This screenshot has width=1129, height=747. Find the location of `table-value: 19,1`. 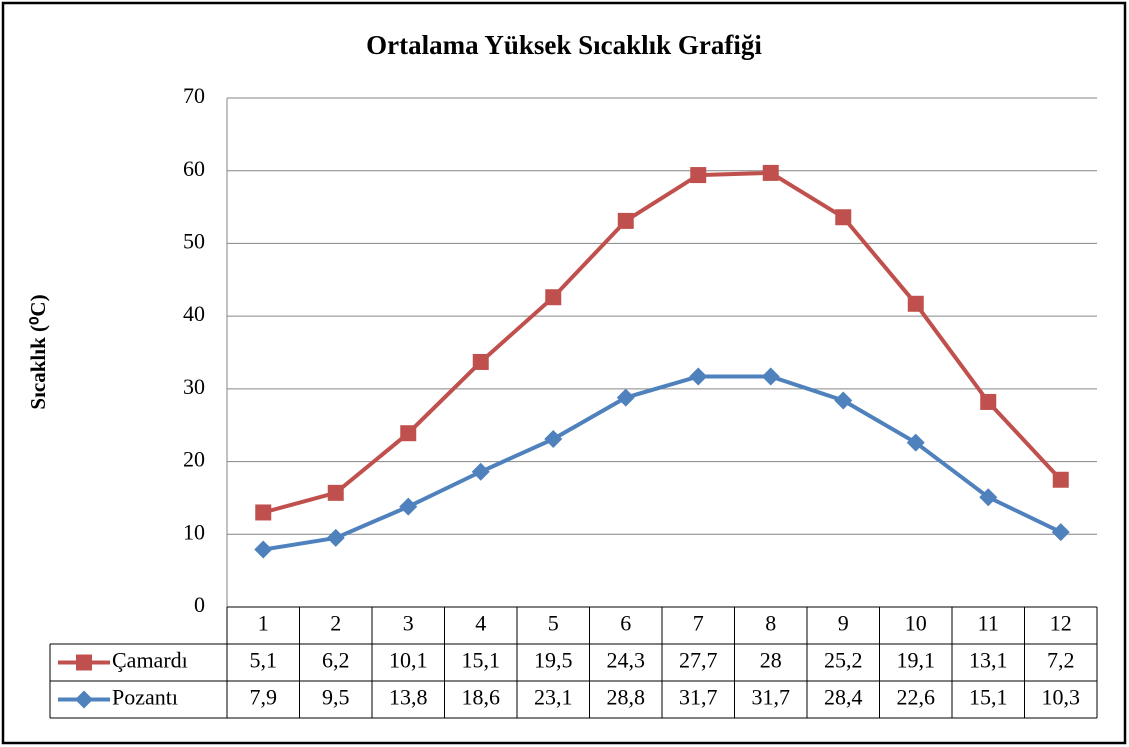

table-value: 19,1 is located at coordinates (916, 660).